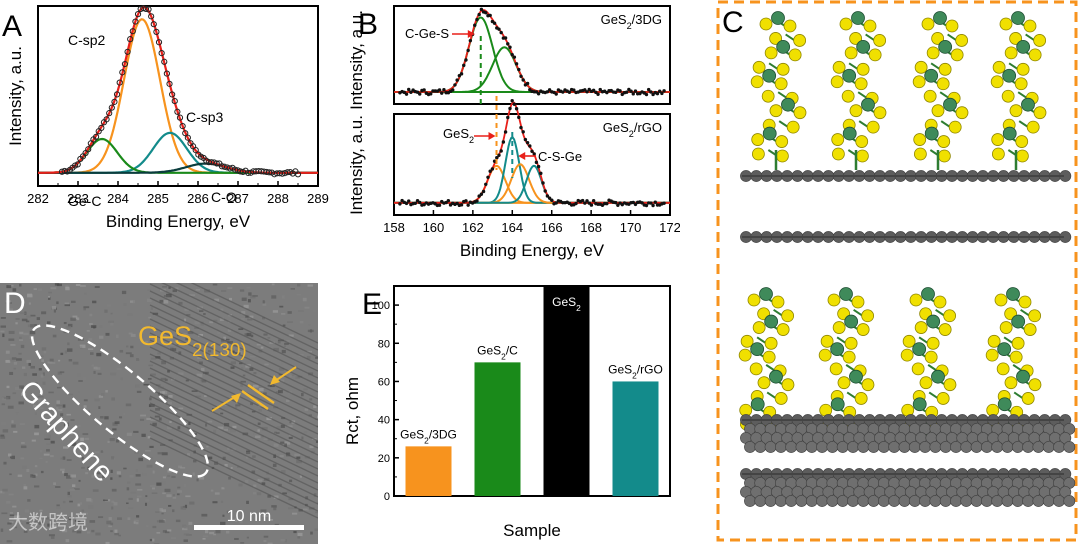 The image size is (1080, 549). What do you see at coordinates (560, 156) in the screenshot?
I see `annotation-c-s-ge: C-S-Ge` at bounding box center [560, 156].